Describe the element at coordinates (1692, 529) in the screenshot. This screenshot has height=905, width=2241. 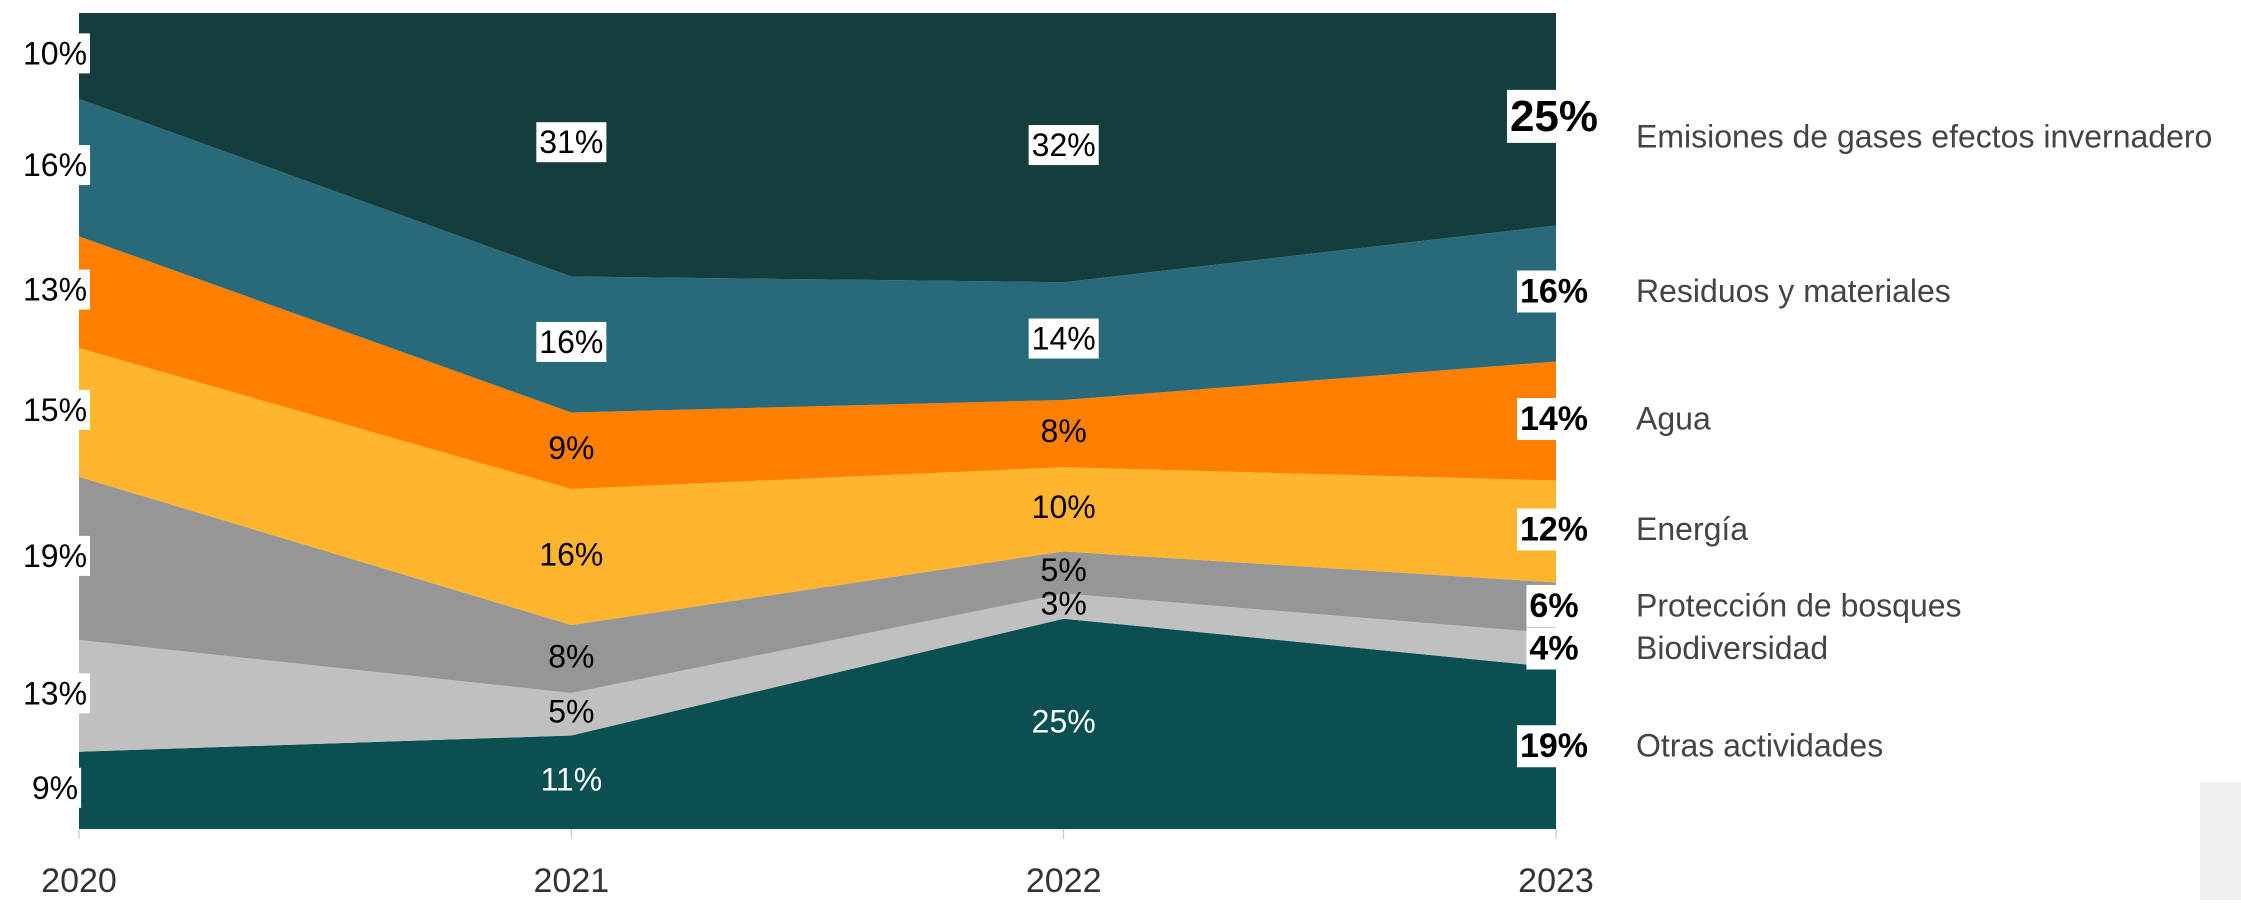
I see `legend-label: Energía` at that location.